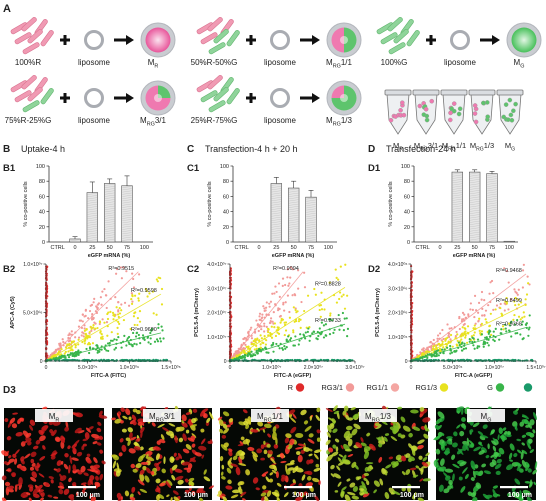 The height and width of the screenshot is (501, 546). I want to click on m-main: M, so click(329, 120).